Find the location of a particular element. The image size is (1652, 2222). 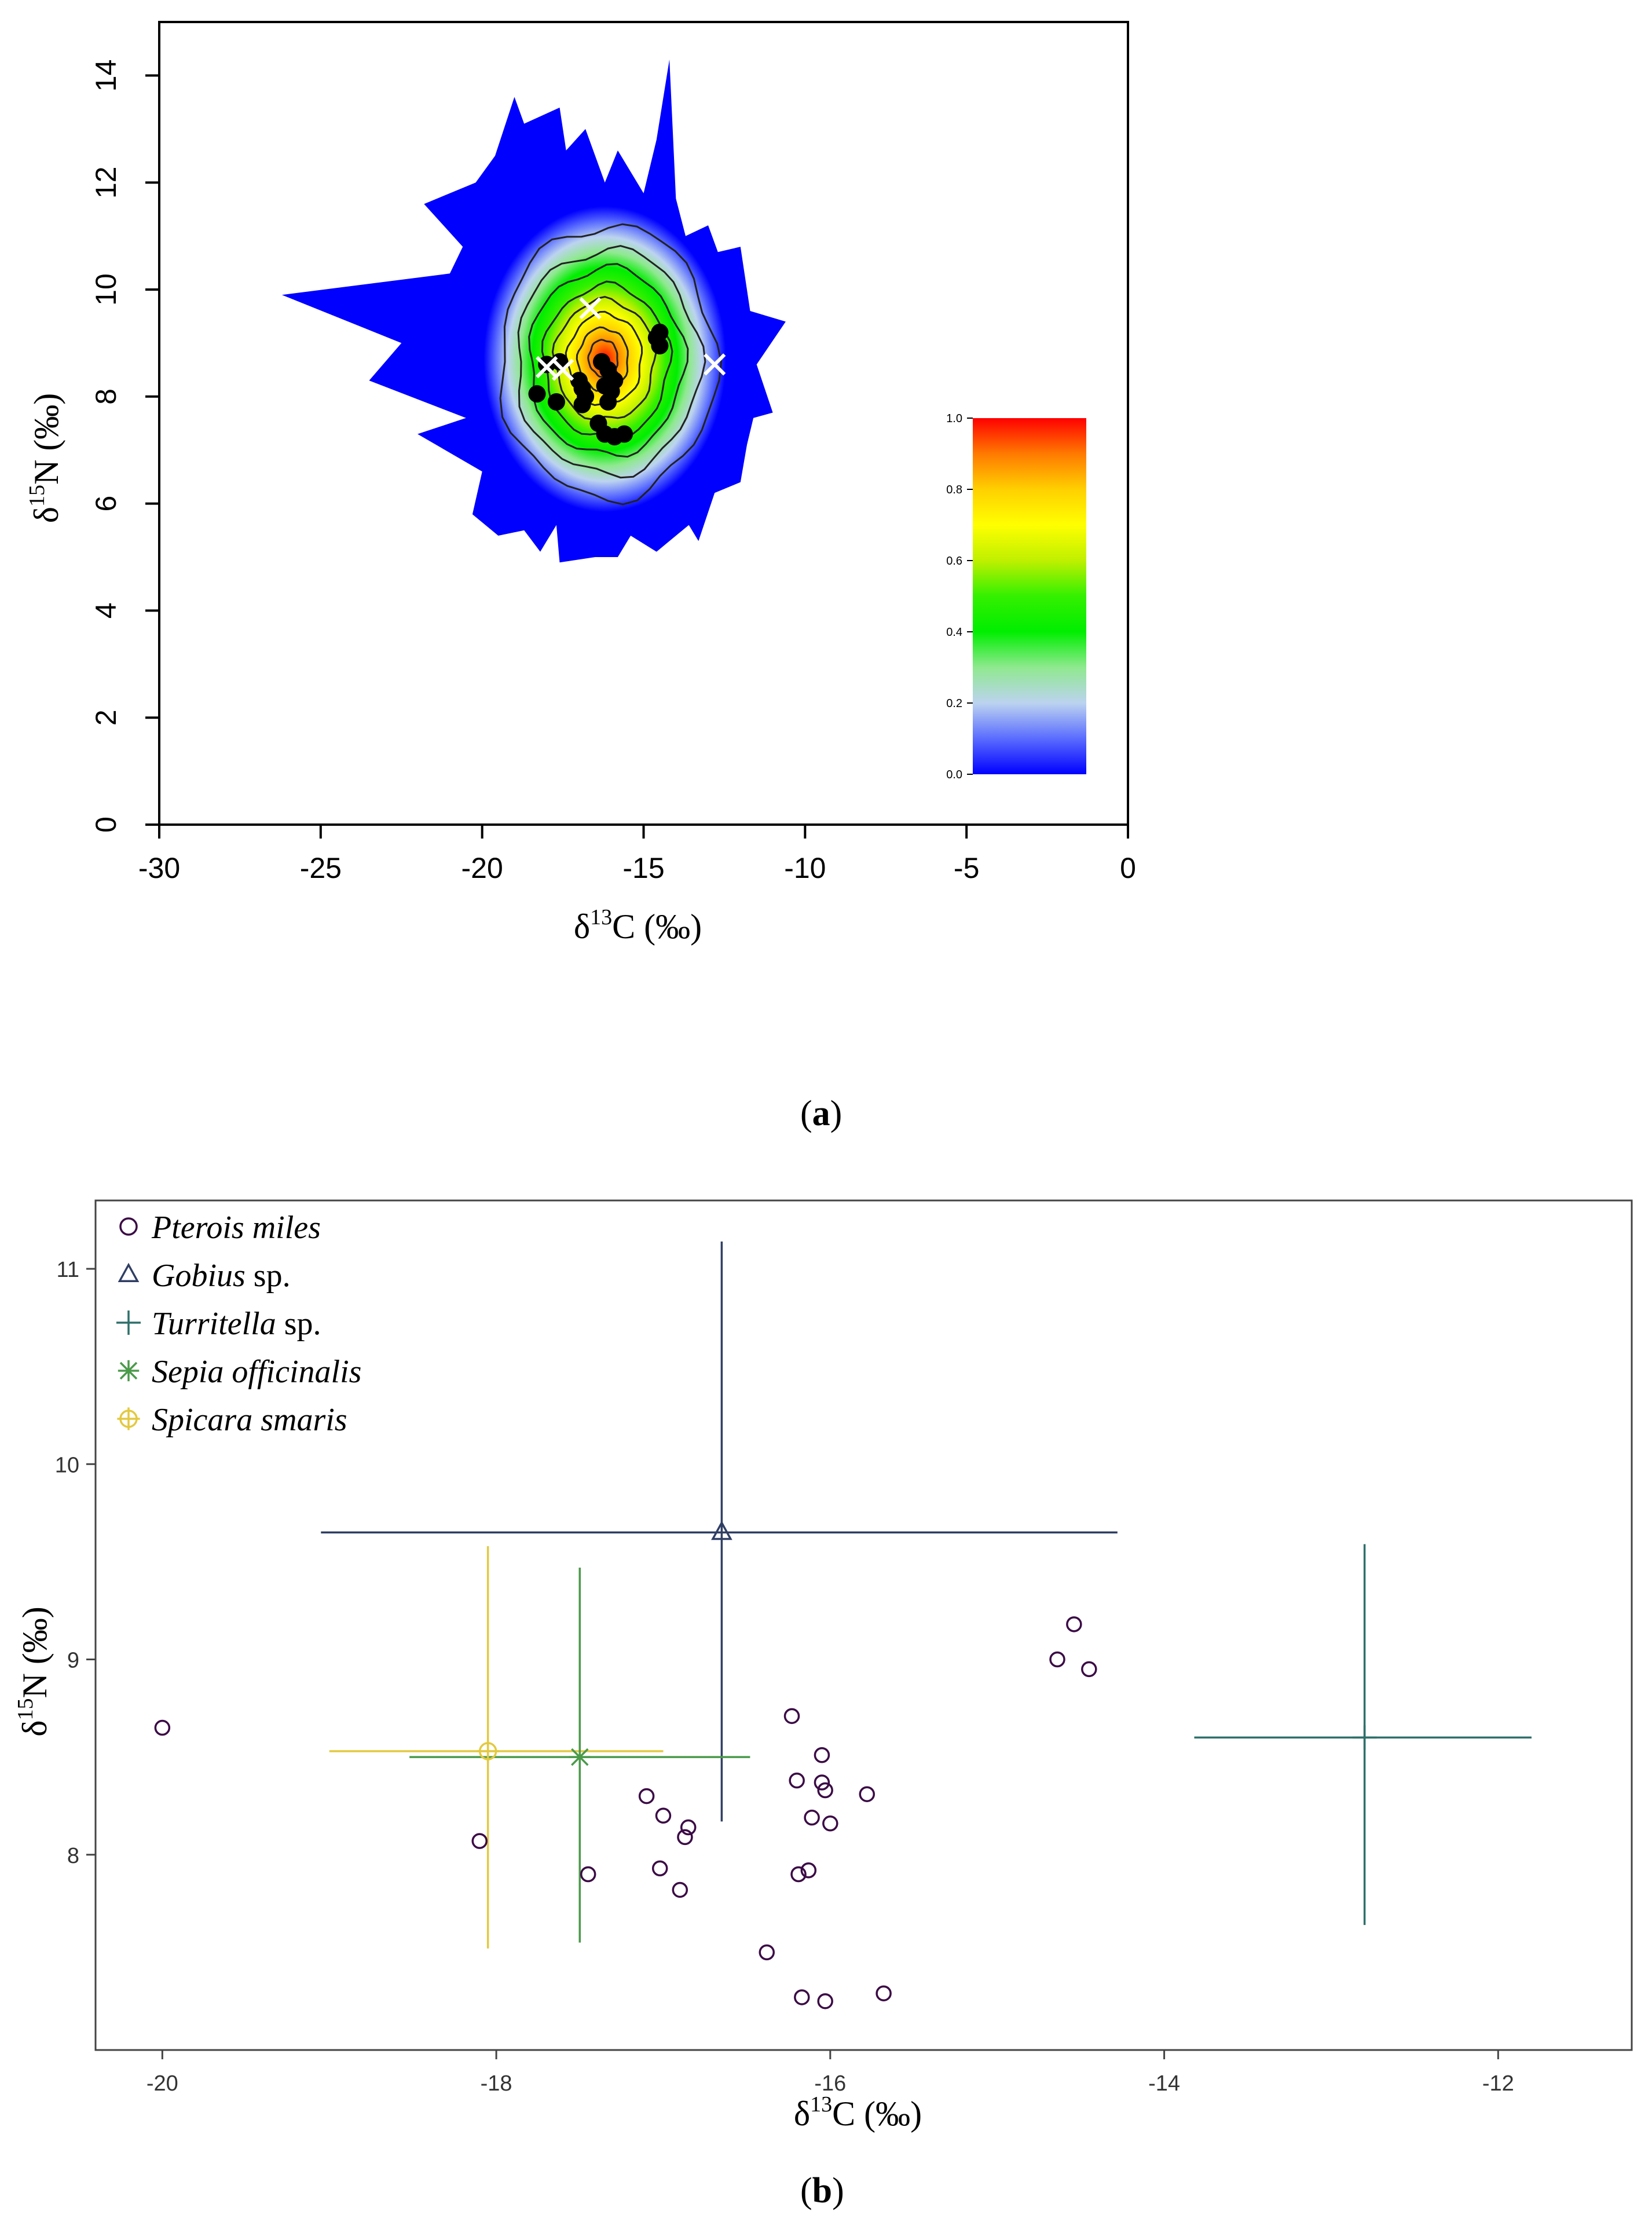

panel-b-label: (b) is located at coordinates (822, 2190).